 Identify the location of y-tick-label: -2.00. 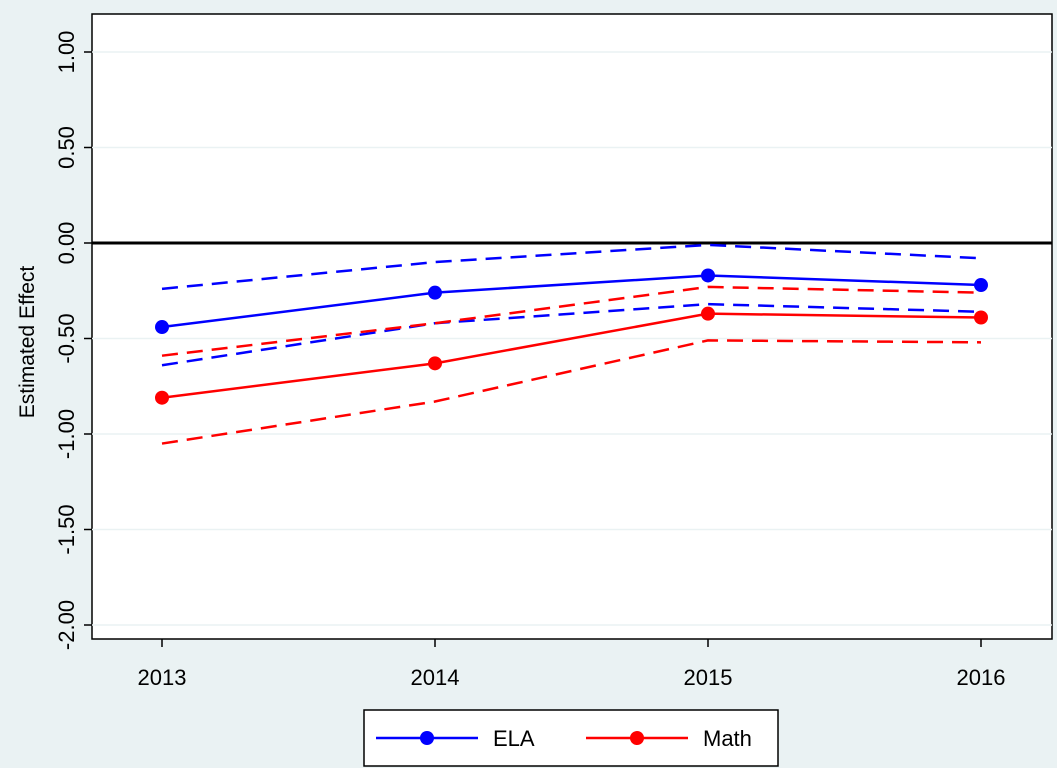
(66, 625).